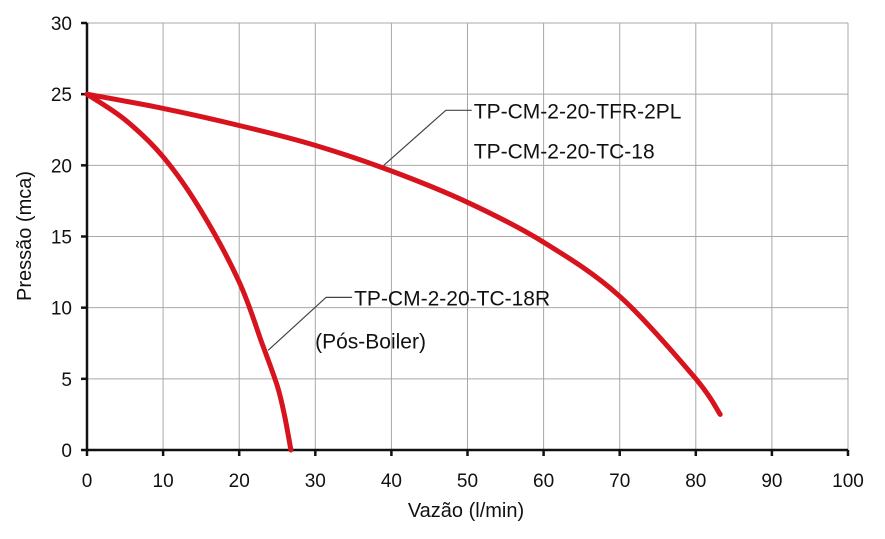  I want to click on annotation-0-line-1: TP-CM-2-20-TC-18, so click(564, 151).